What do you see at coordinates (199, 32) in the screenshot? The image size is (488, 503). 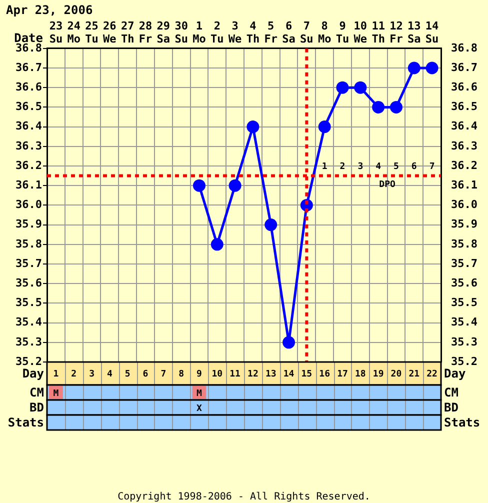 I see `x-tick-label: 1 Mo` at bounding box center [199, 32].